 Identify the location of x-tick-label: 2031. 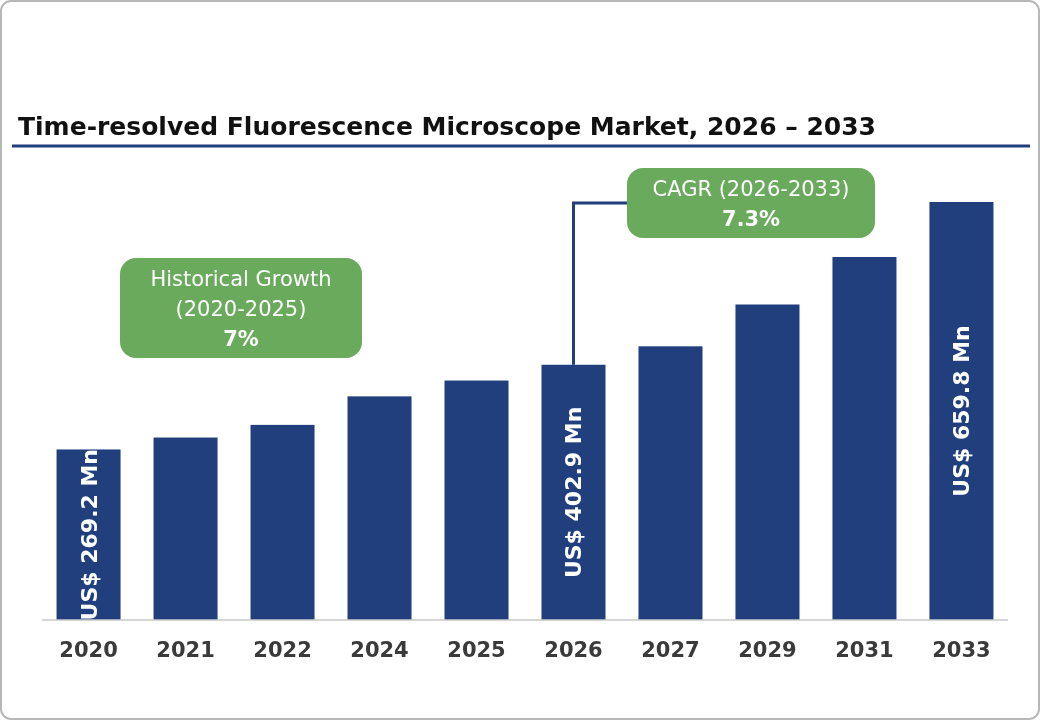
(864, 650).